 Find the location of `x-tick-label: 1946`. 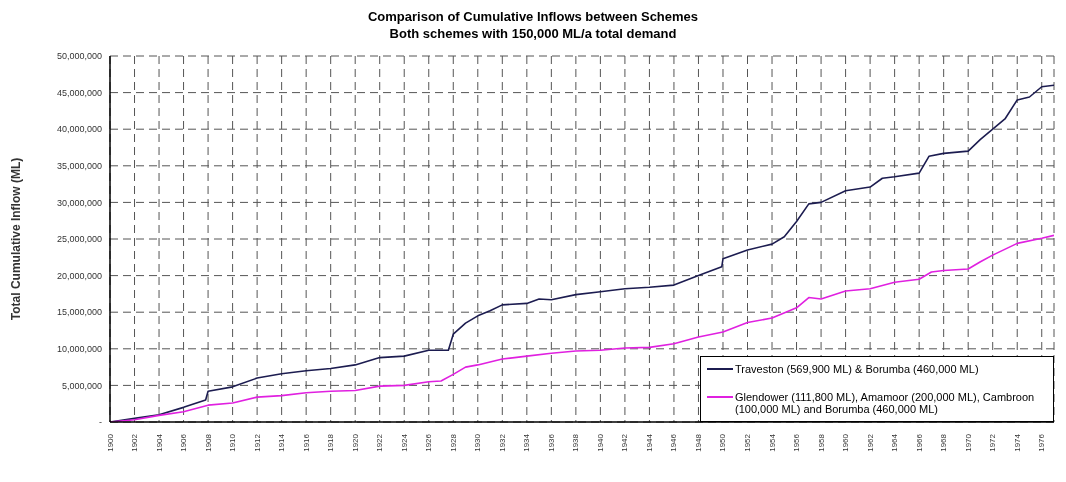

x-tick-label: 1946 is located at coordinates (674, 442).